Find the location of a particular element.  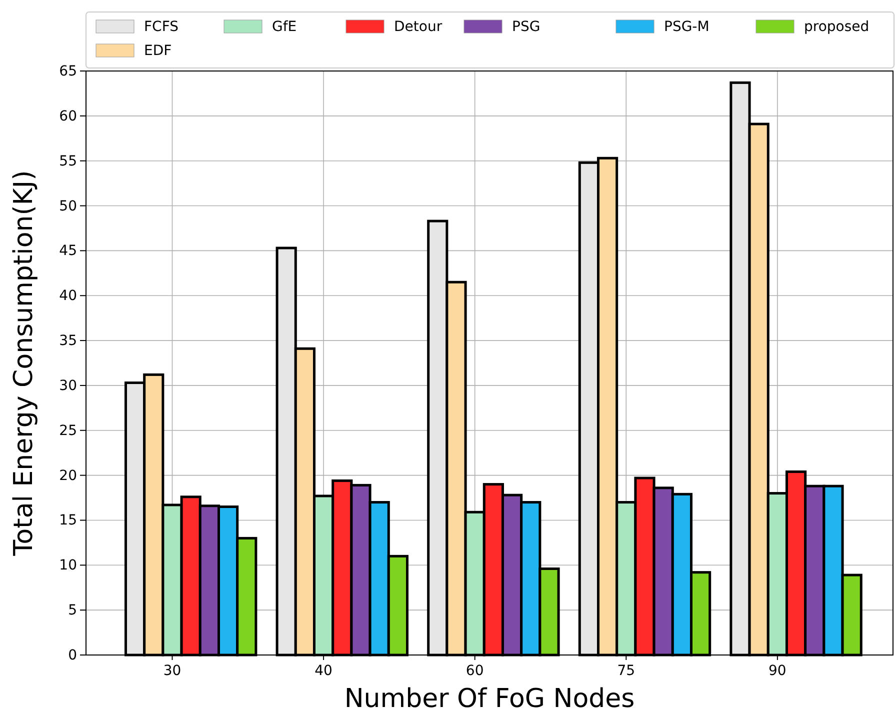

y-tick-label: 35 is located at coordinates (68, 341).